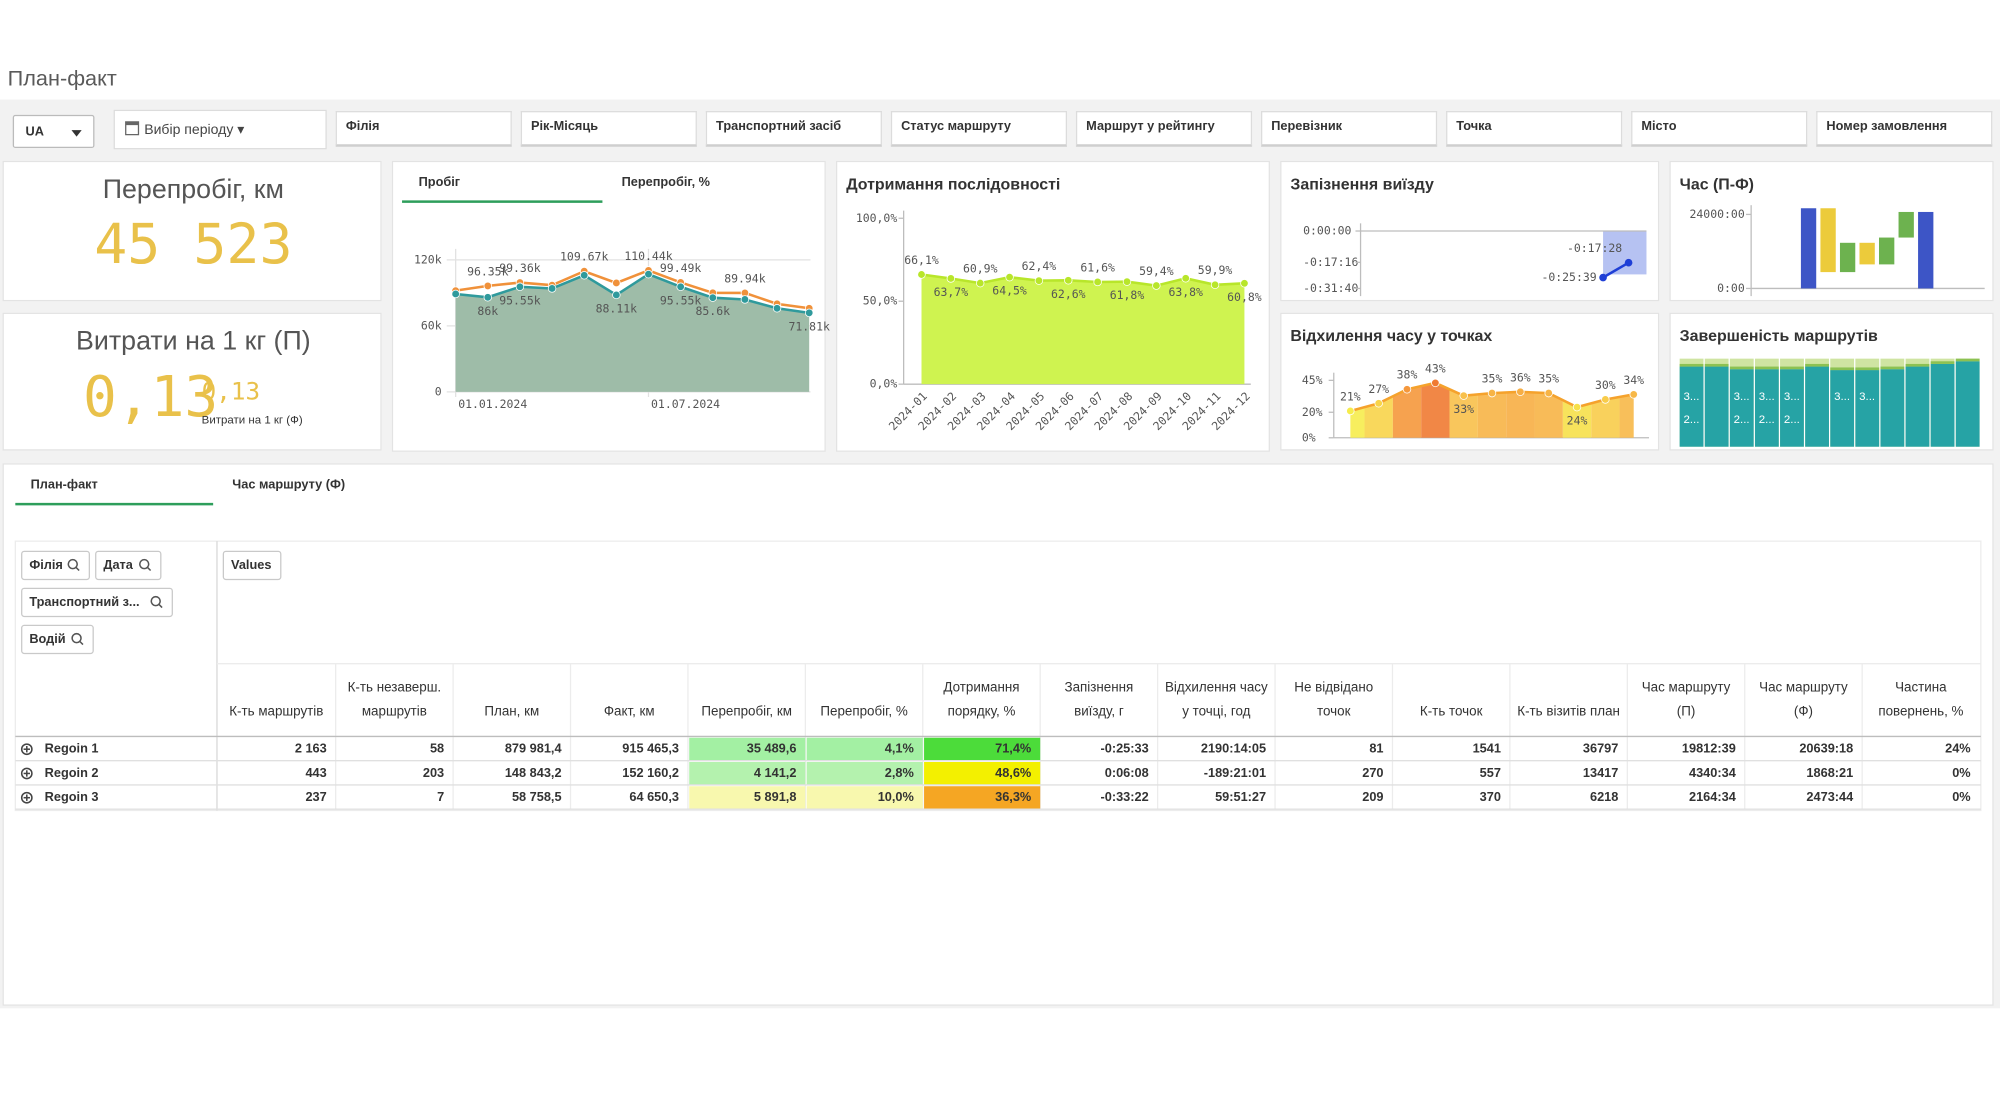 This screenshot has width=2000, height=1100. Describe the element at coordinates (1463, 409) in the screenshot. I see `data-label: 33%` at that location.